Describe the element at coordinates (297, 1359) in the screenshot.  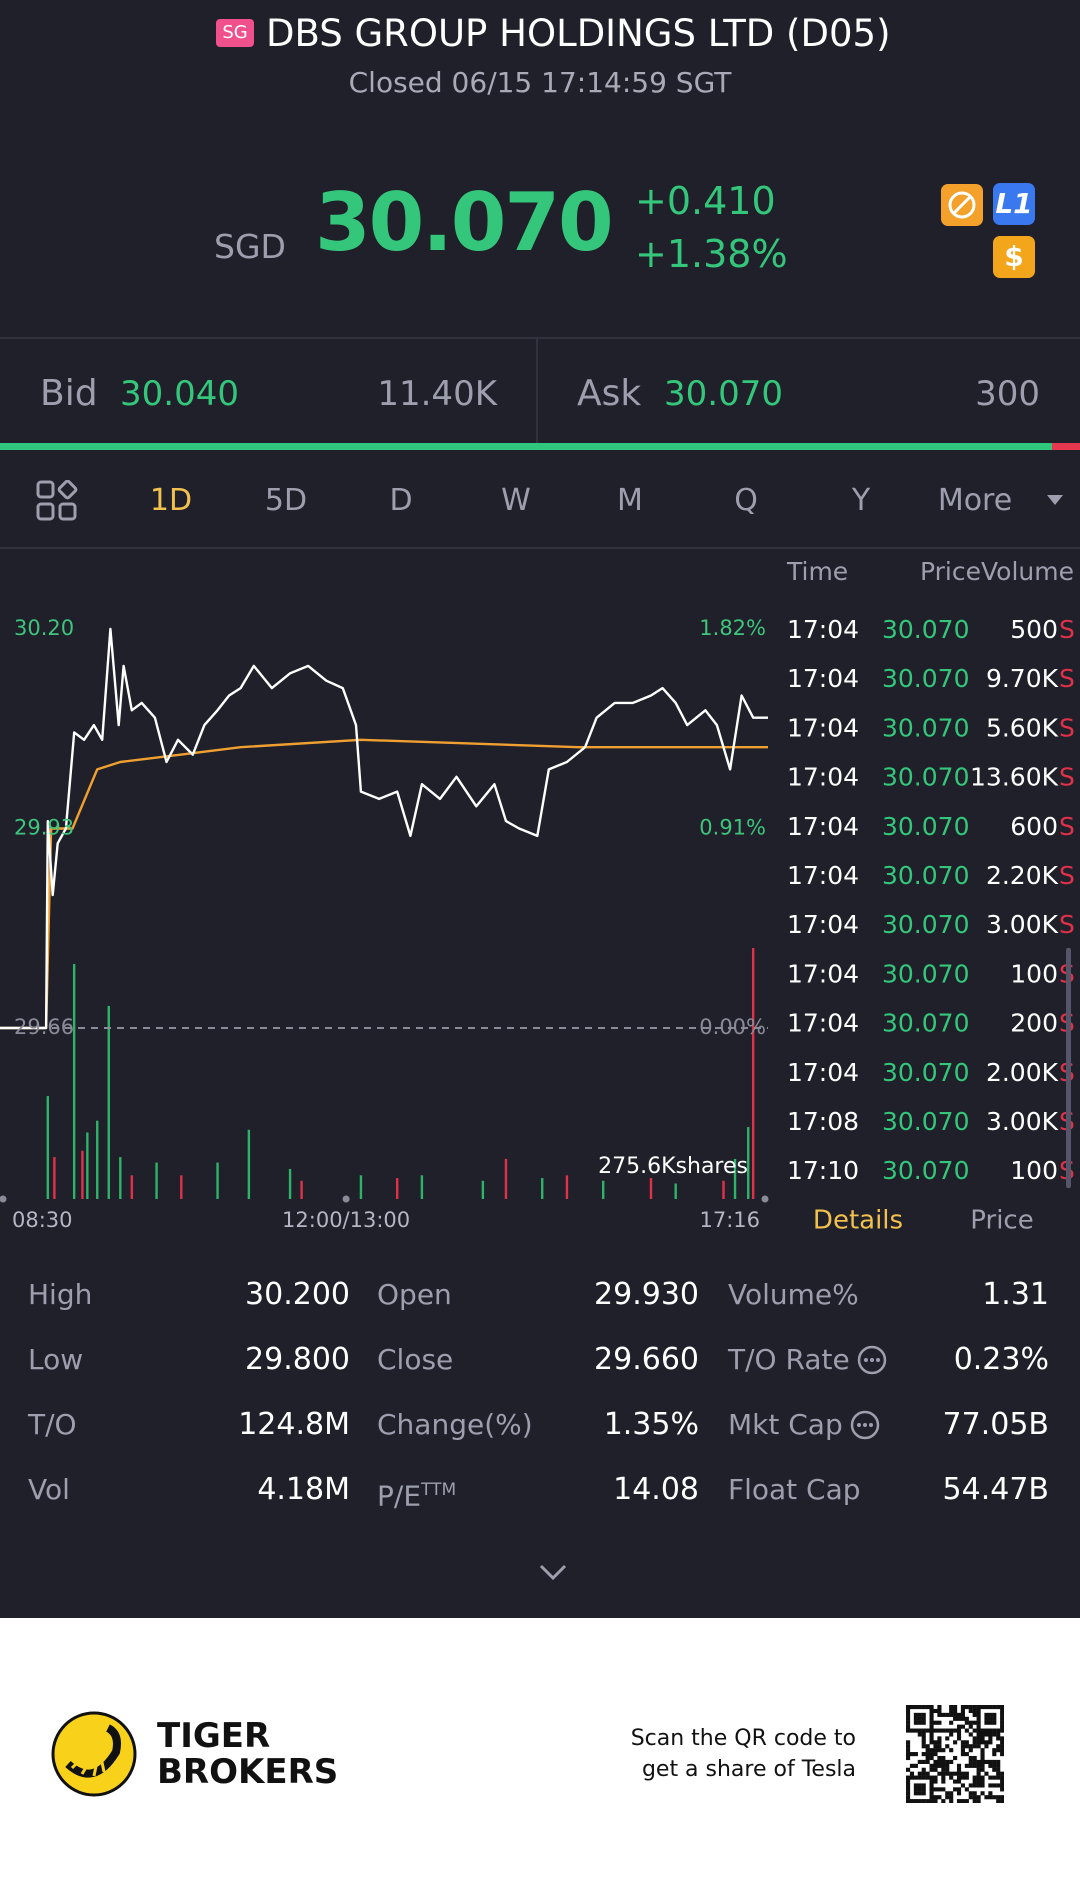
I see `stat-value: 29.800` at that location.